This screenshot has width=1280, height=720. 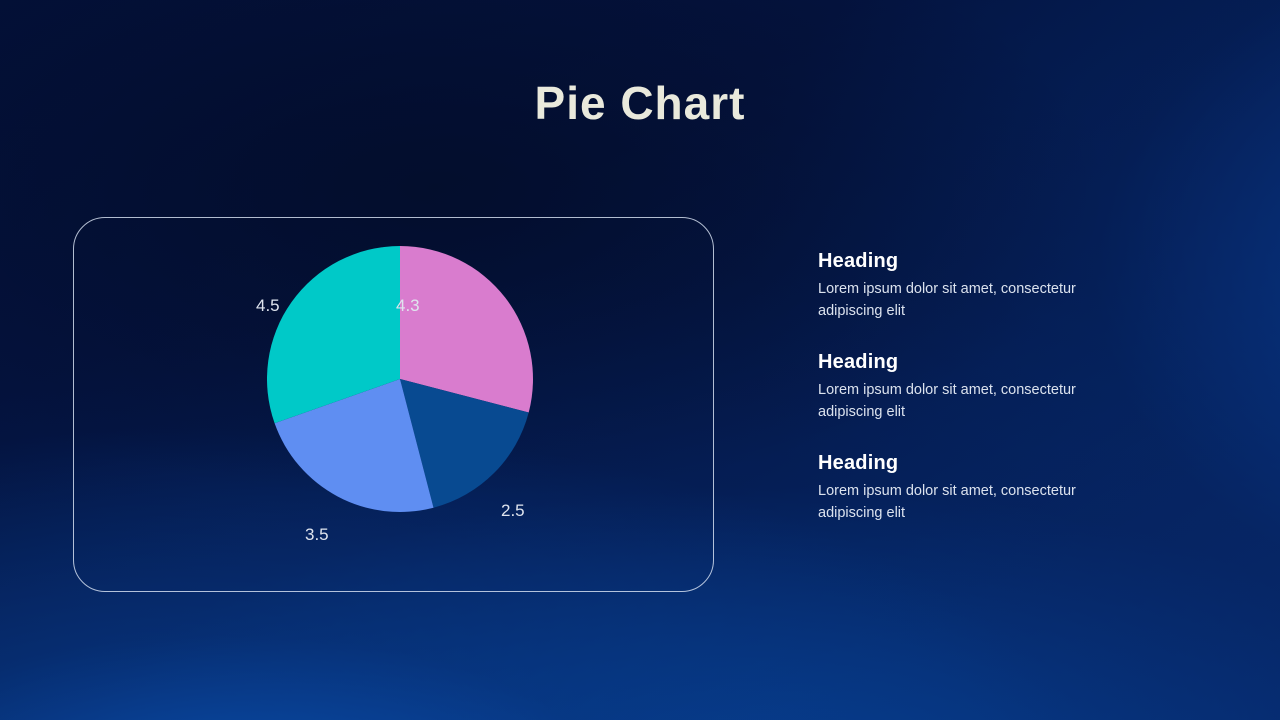 What do you see at coordinates (464, 443) in the screenshot?
I see `dark-blue-slice` at bounding box center [464, 443].